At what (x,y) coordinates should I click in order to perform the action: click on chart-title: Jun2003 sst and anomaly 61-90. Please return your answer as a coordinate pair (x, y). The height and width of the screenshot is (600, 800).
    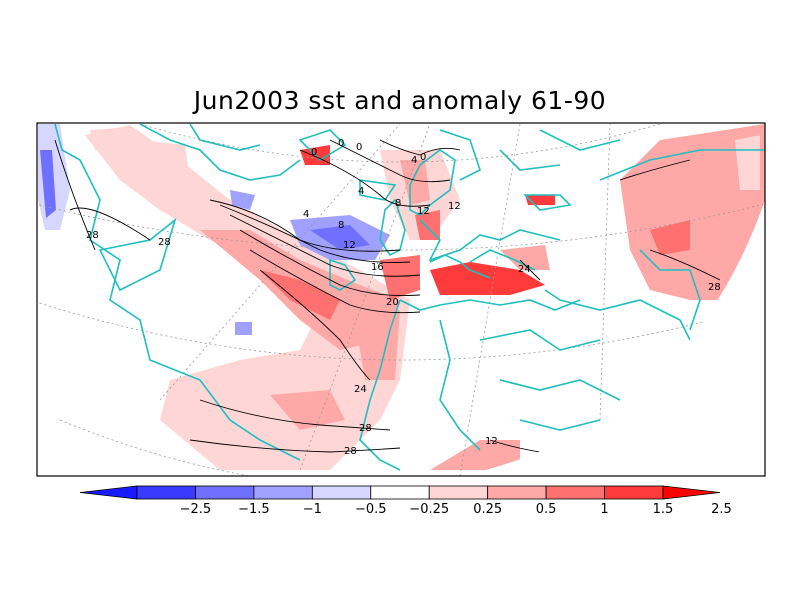
    Looking at the image, I should click on (400, 100).